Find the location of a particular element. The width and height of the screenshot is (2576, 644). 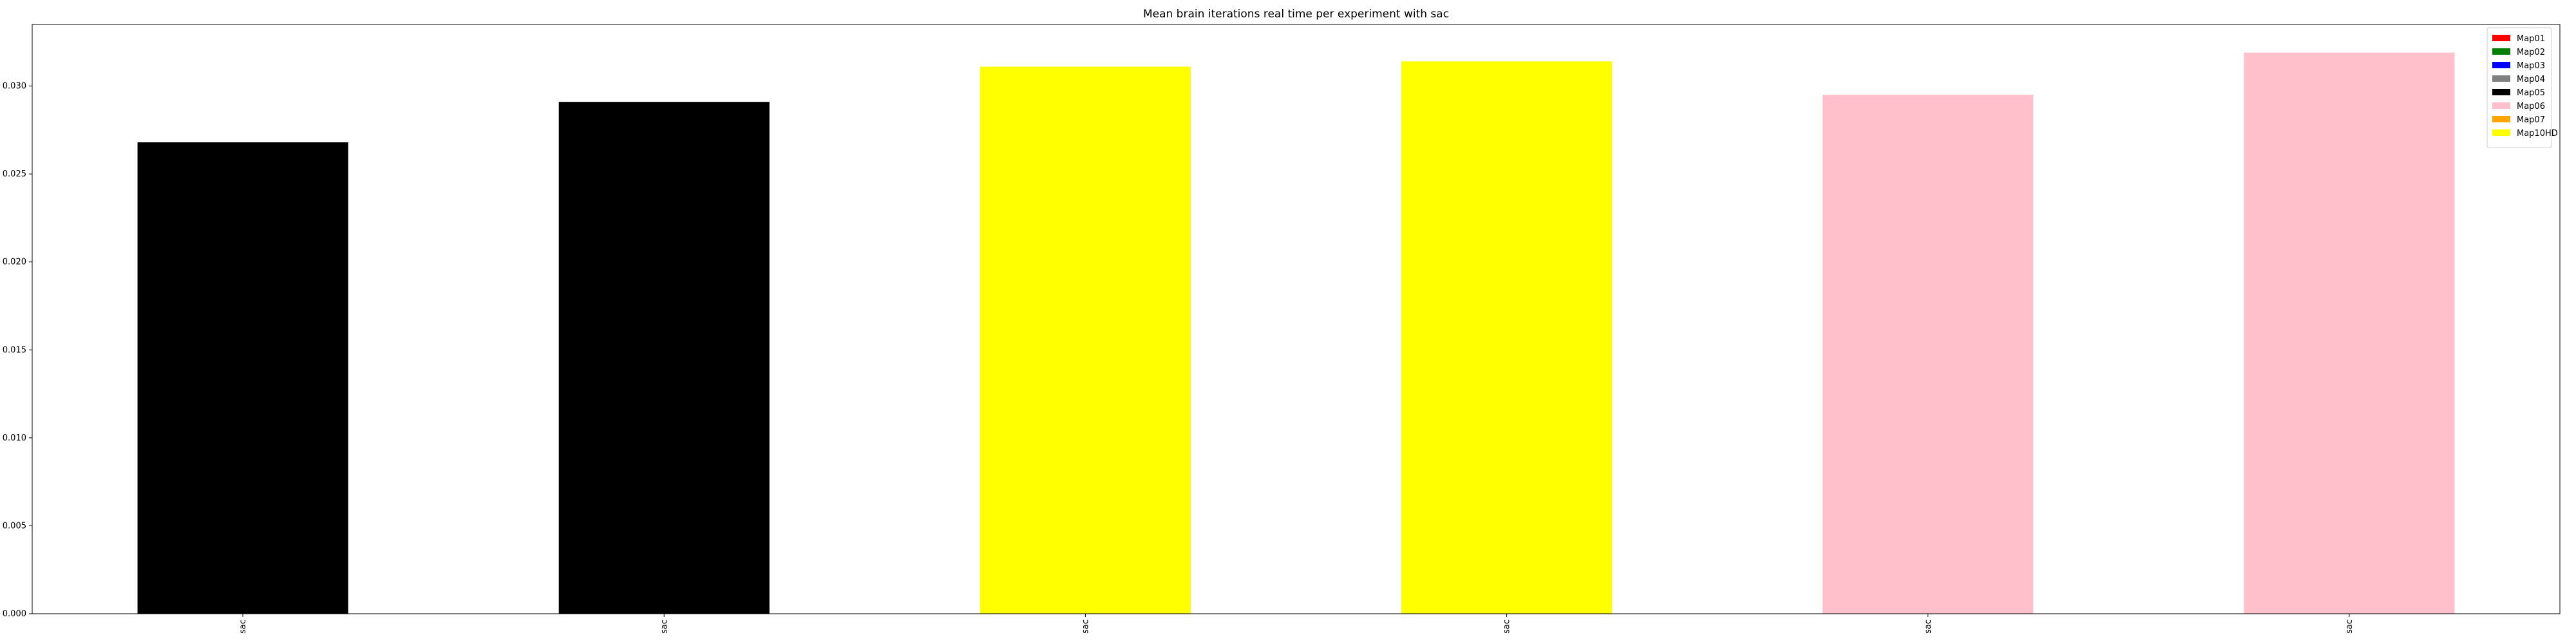

legend-label: Map10HD is located at coordinates (2537, 133).